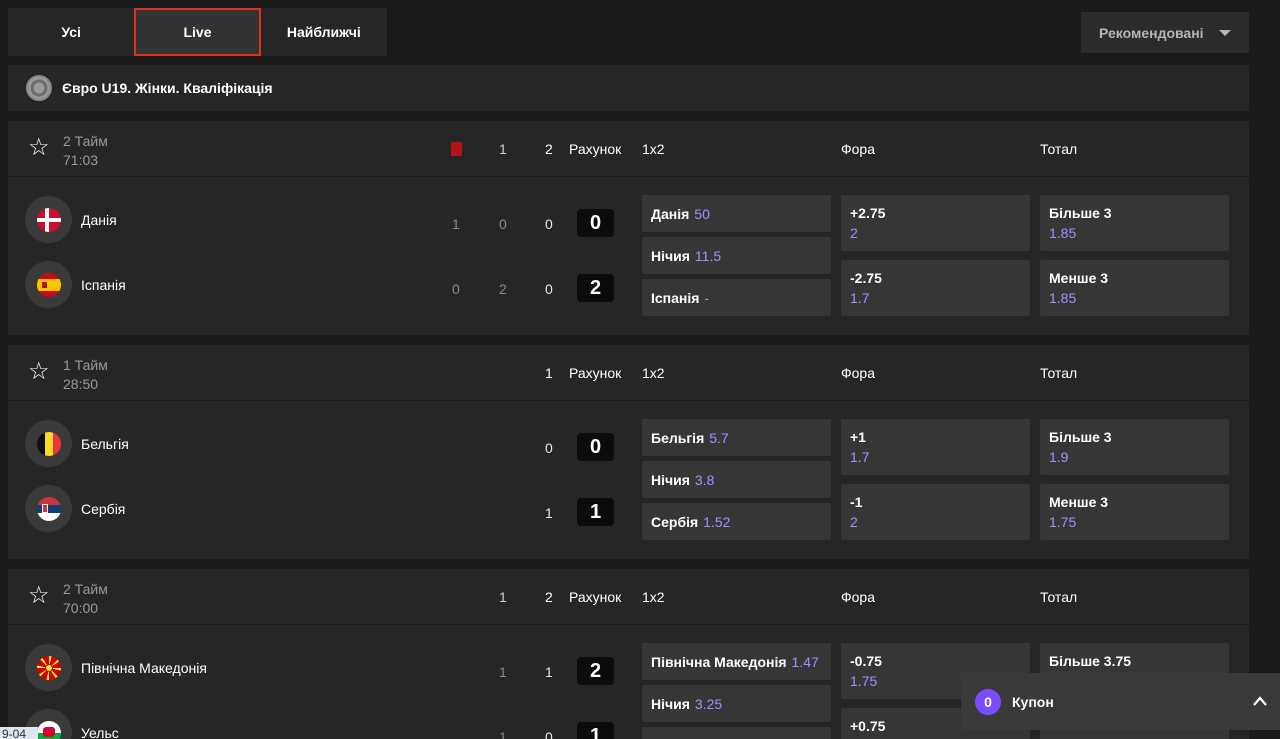 This screenshot has height=739, width=1280. What do you see at coordinates (736, 437) in the screenshot?
I see `odd-button: Бельгія 5.7` at bounding box center [736, 437].